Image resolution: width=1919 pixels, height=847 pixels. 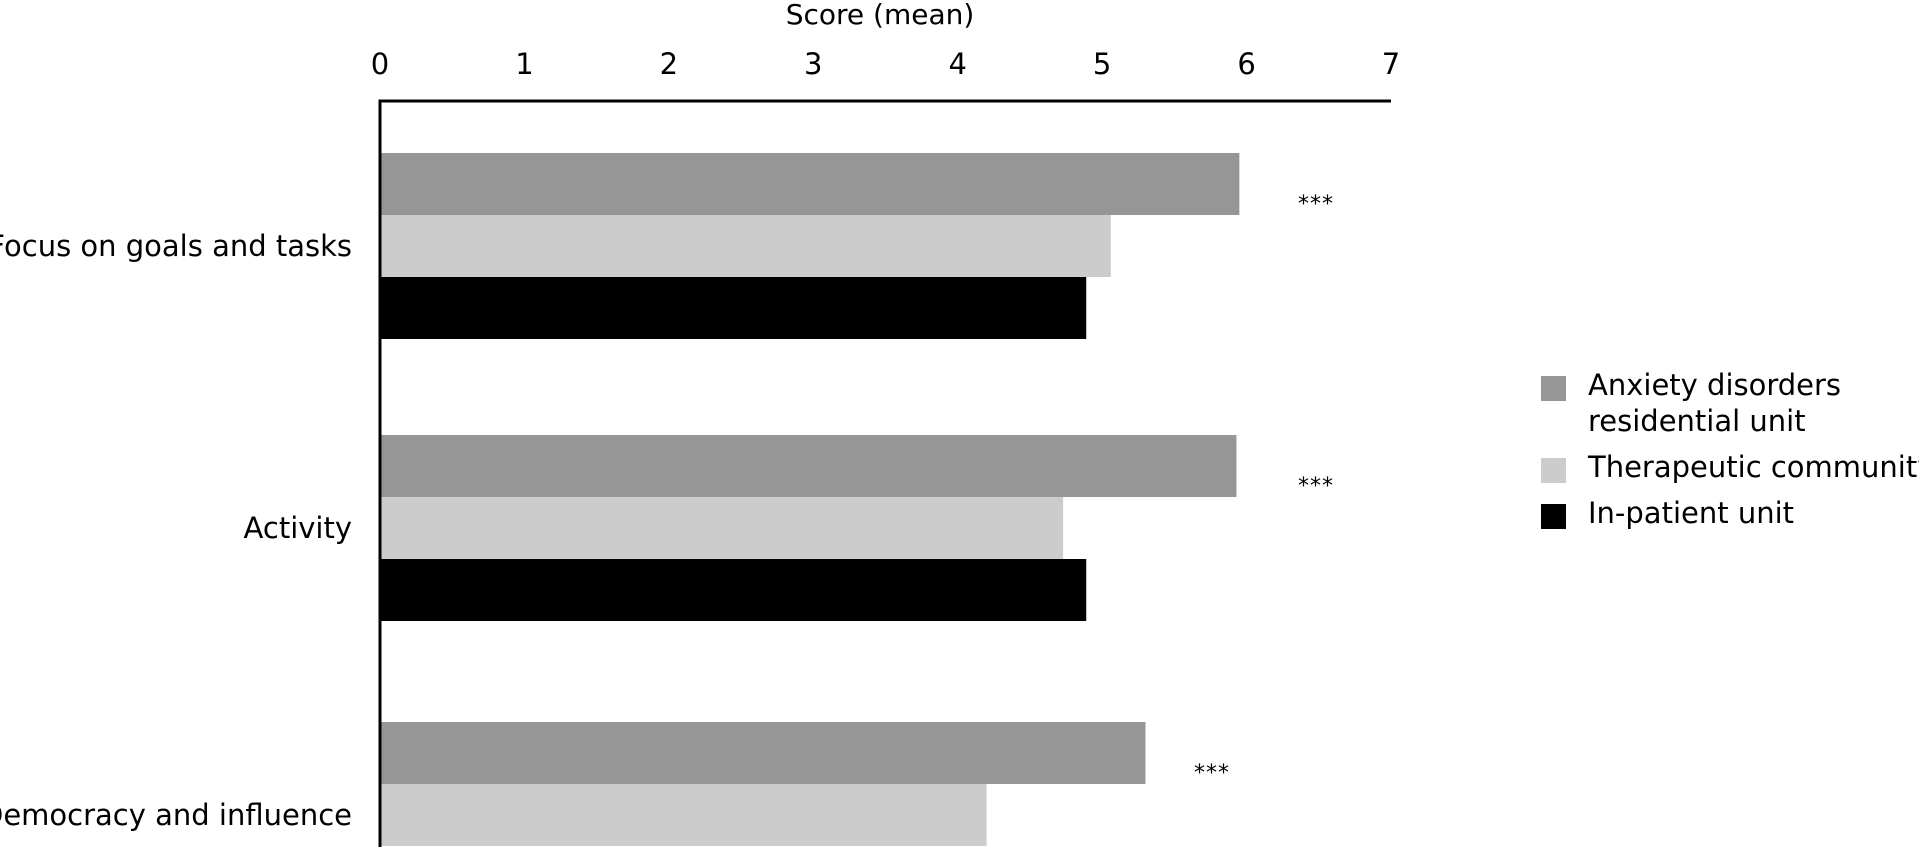 I want to click on category-label: Focus on goals and tasks, so click(x=176, y=246).